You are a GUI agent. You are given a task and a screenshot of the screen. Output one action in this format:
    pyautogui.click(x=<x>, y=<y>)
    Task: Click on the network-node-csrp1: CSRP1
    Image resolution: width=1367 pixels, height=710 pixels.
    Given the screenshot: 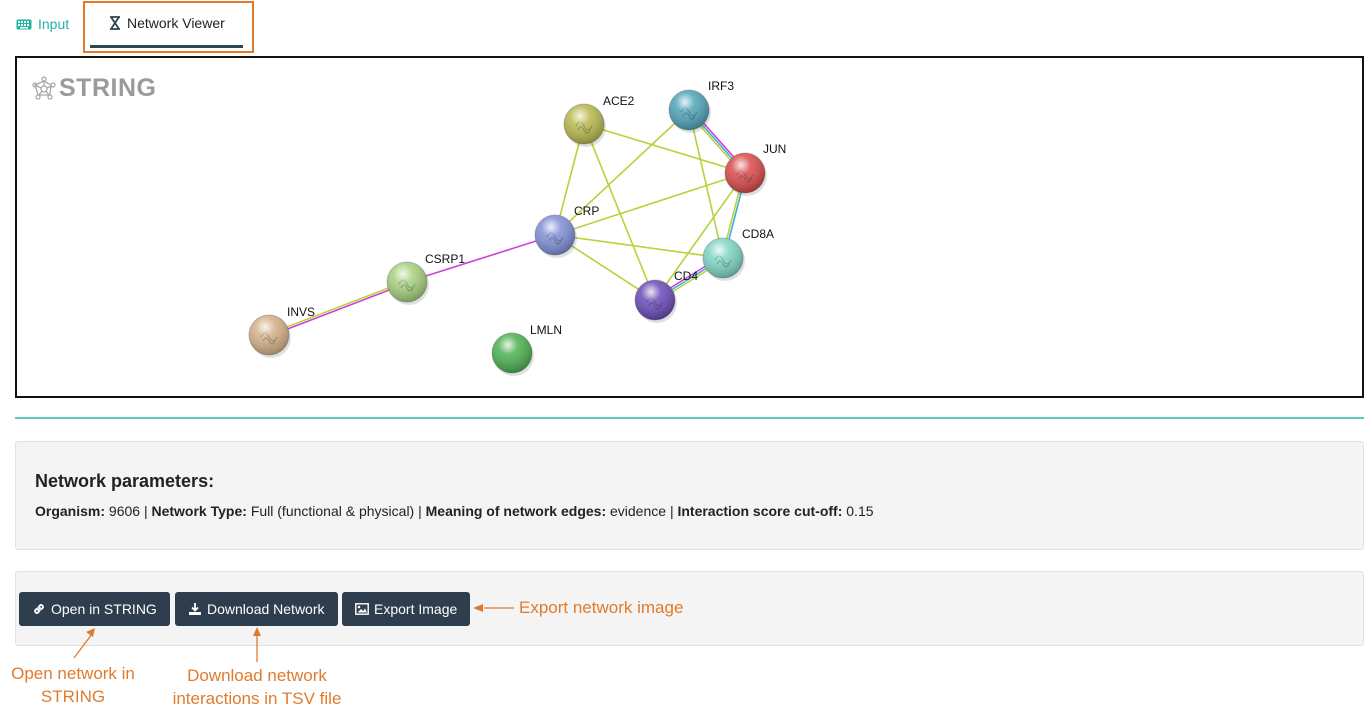 What is the action you would take?
    pyautogui.click(x=425, y=278)
    